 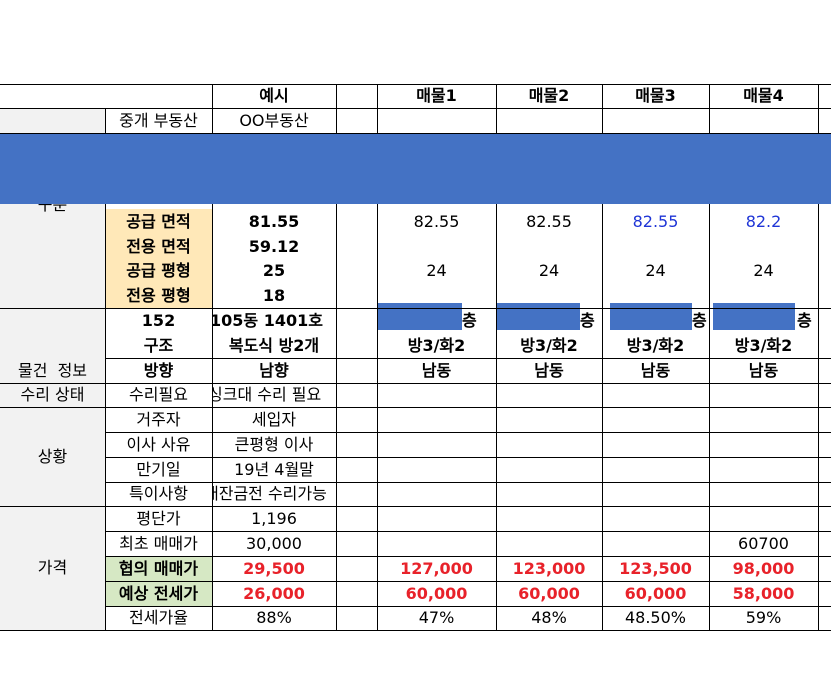 I want to click on repair-example: 싱크대 수리 필요, so click(x=265, y=394).